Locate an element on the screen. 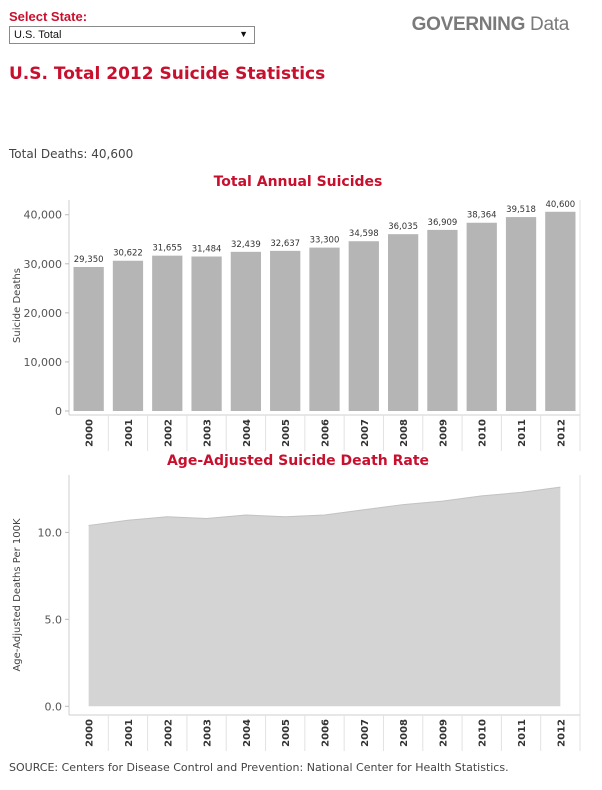  bar-data-label: 34,598 is located at coordinates (364, 234).